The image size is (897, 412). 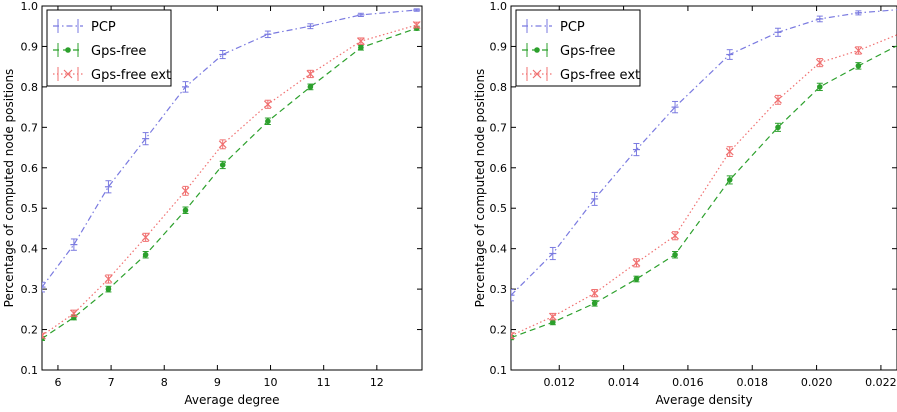 I want to click on y-axis-label-left: Percentage of computed node positions, so click(x=9, y=188).